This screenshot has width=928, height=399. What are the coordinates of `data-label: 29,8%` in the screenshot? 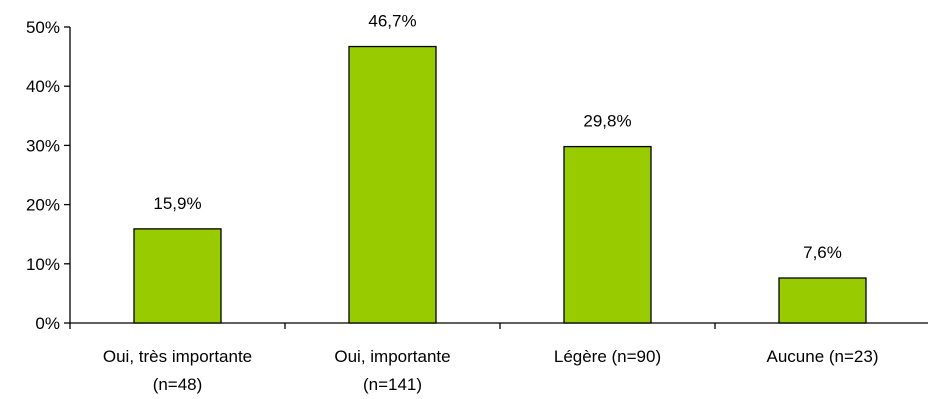 It's located at (607, 121).